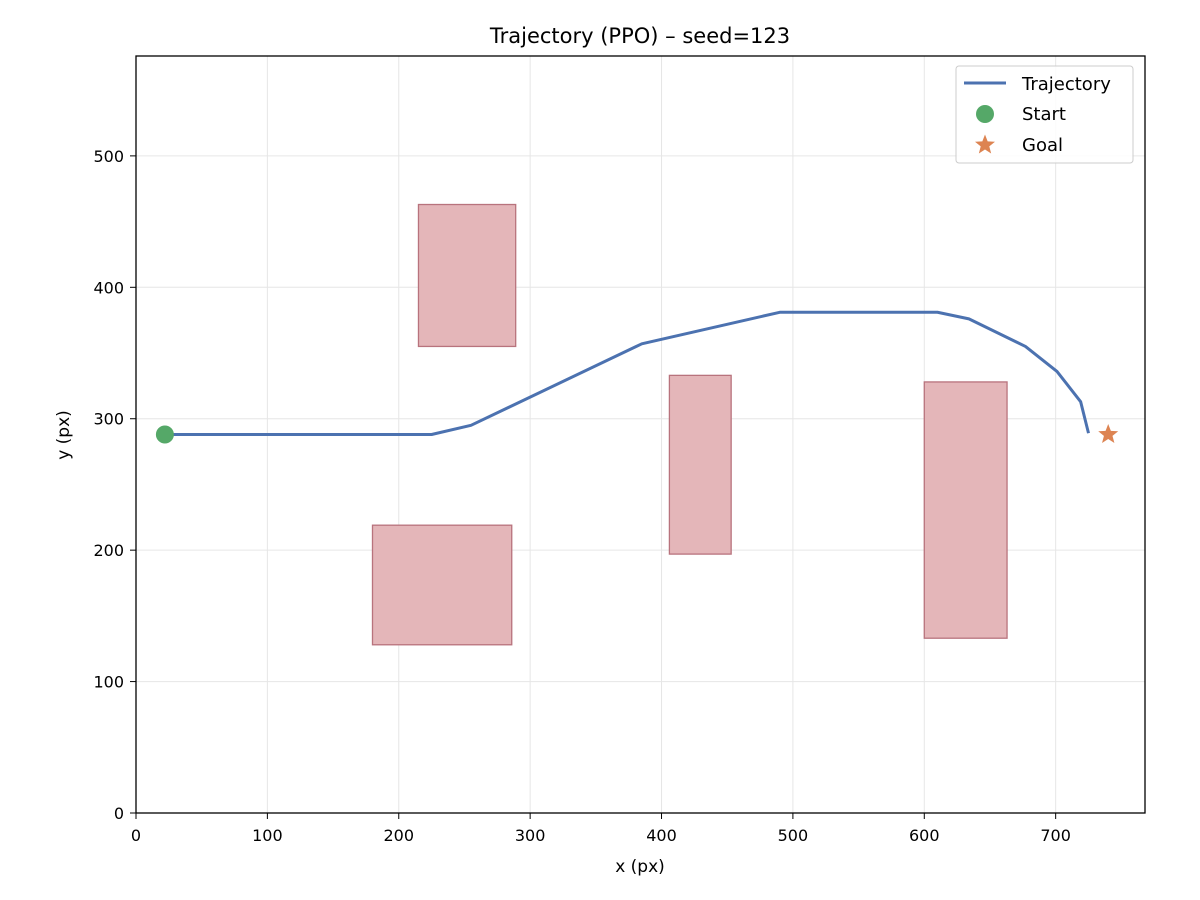 This screenshot has width=1200, height=900. Describe the element at coordinates (1055, 835) in the screenshot. I see `x-tick-label: 700` at that location.